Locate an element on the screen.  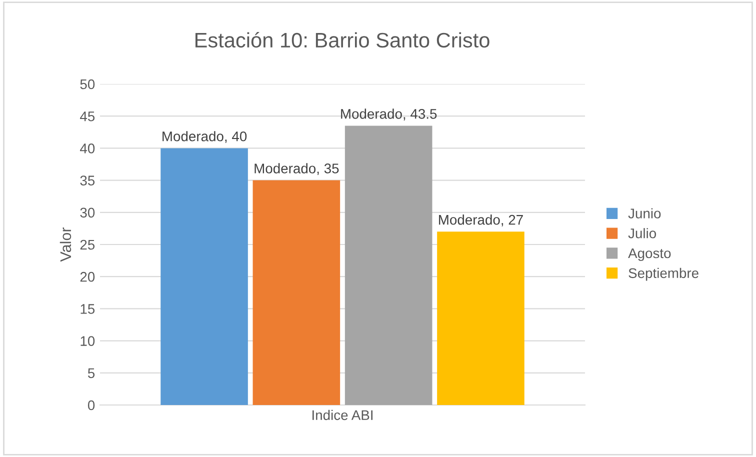
legend-label: Junio is located at coordinates (644, 213).